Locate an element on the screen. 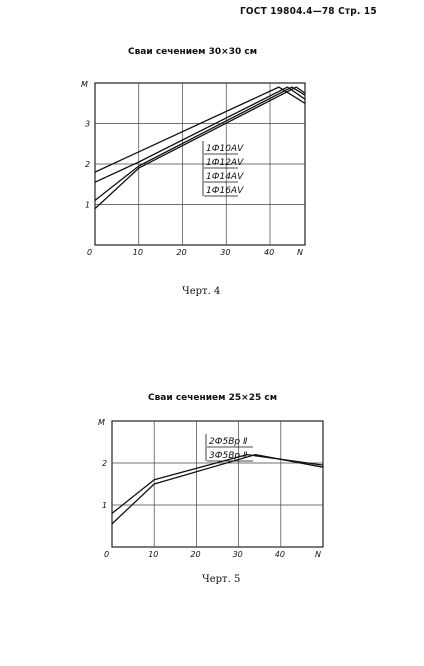 The height and width of the screenshot is (666, 424). chart-1: 0 10 20 30 40 1 2 3 N M 1Ф10АⅤ 1Ф12АⅤ 1Ф14АⅤ 1Ф16АⅤ is located at coordinates (193, 168).